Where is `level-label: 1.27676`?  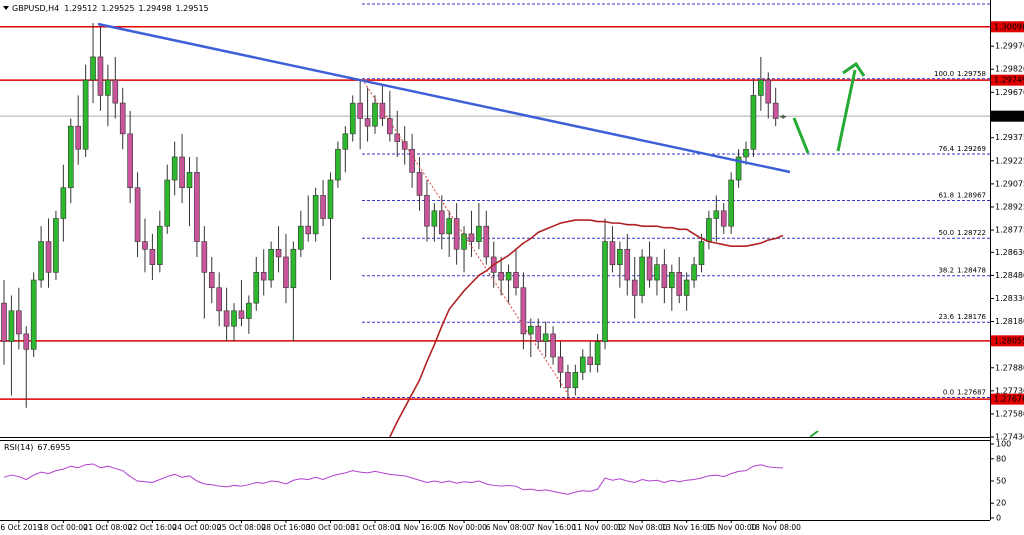 level-label: 1.27676 is located at coordinates (1009, 399).